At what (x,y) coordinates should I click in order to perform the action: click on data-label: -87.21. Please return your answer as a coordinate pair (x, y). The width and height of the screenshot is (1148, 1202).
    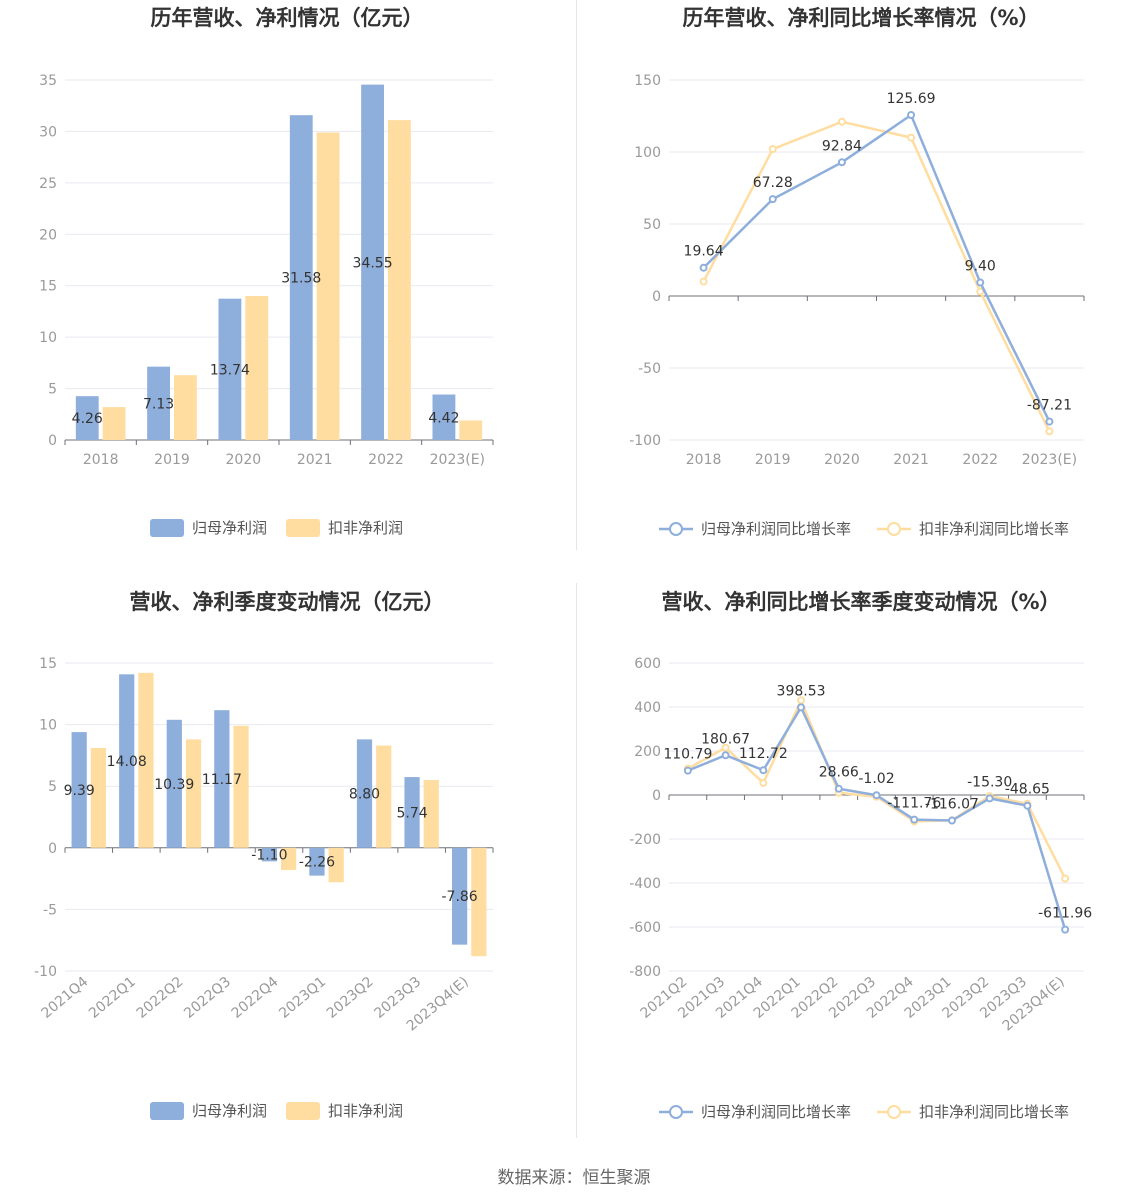
    Looking at the image, I should click on (1049, 406).